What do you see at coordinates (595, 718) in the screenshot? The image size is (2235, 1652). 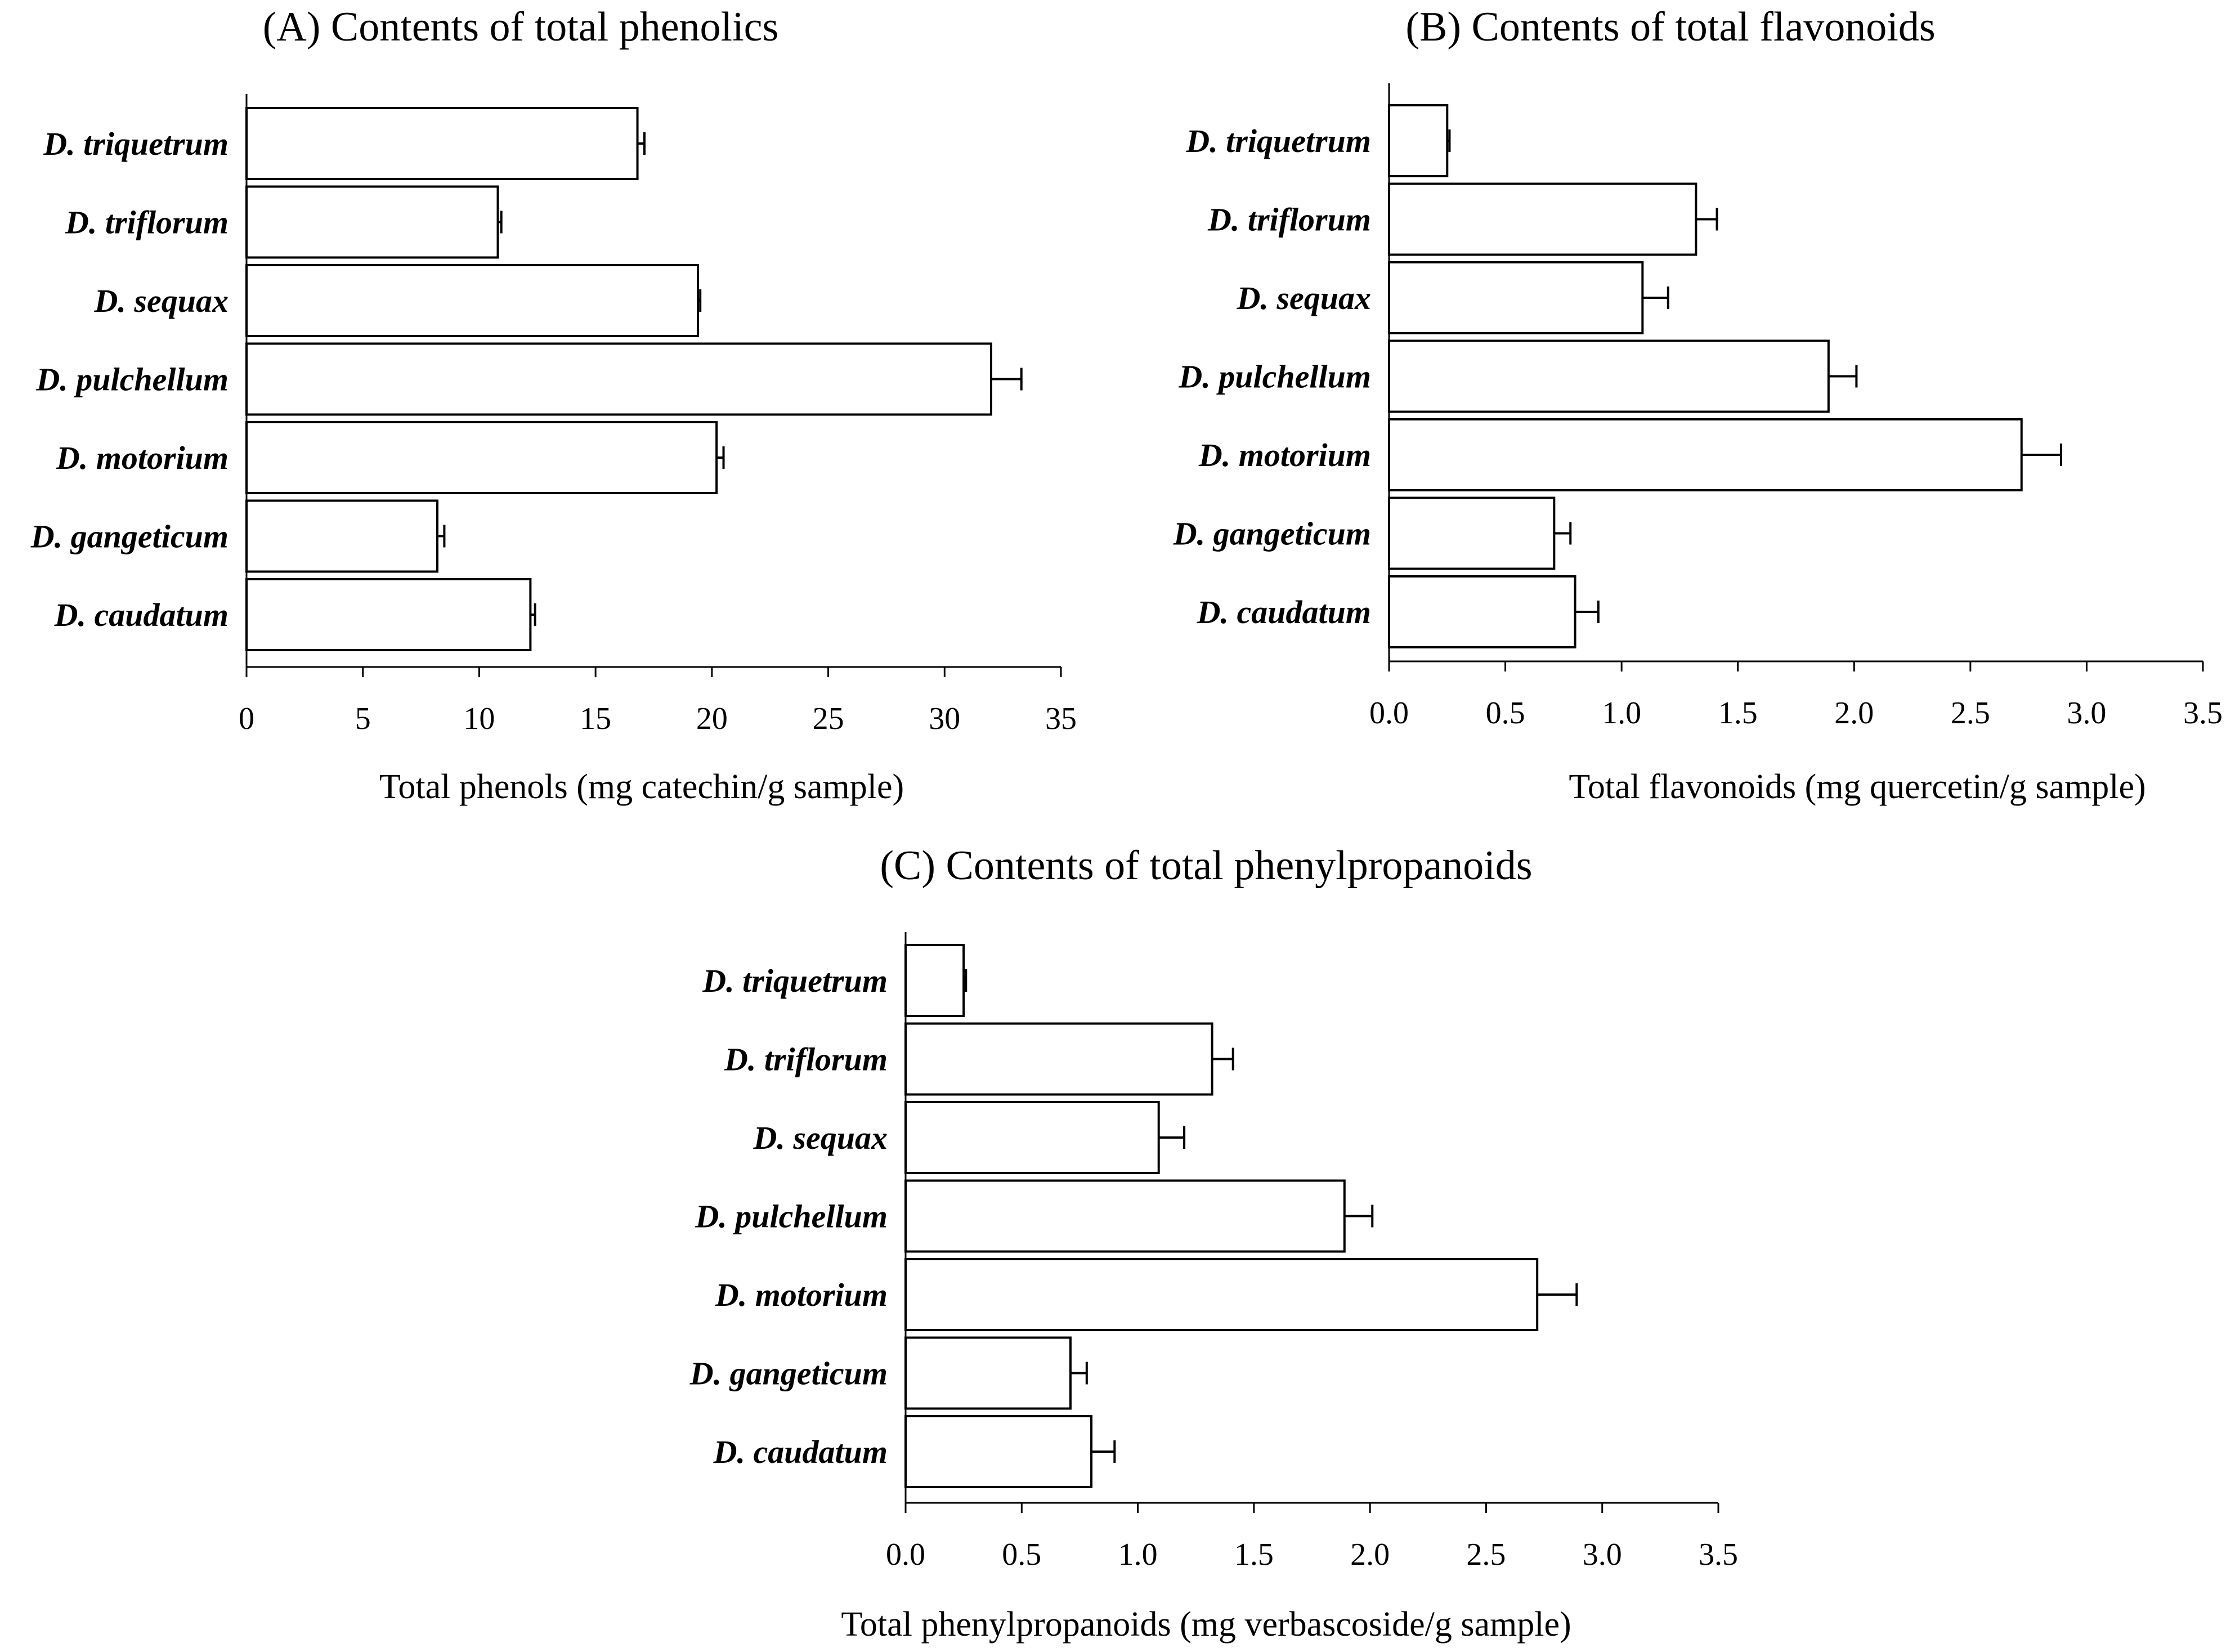 I see `x-tick-label: 15` at bounding box center [595, 718].